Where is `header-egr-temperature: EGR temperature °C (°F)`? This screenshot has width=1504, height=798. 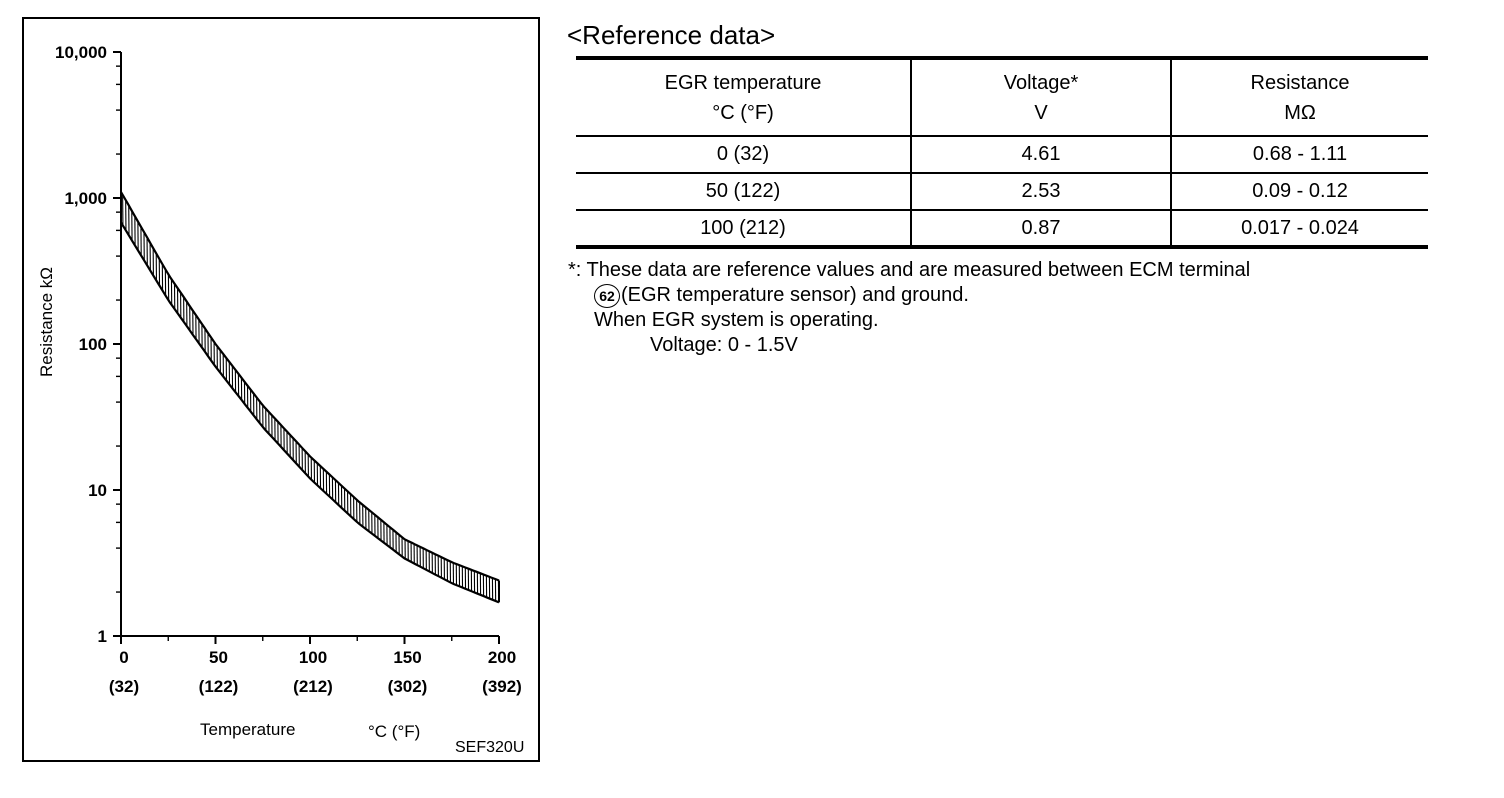
header-egr-temperature: EGR temperature °C (°F) is located at coordinates (743, 96).